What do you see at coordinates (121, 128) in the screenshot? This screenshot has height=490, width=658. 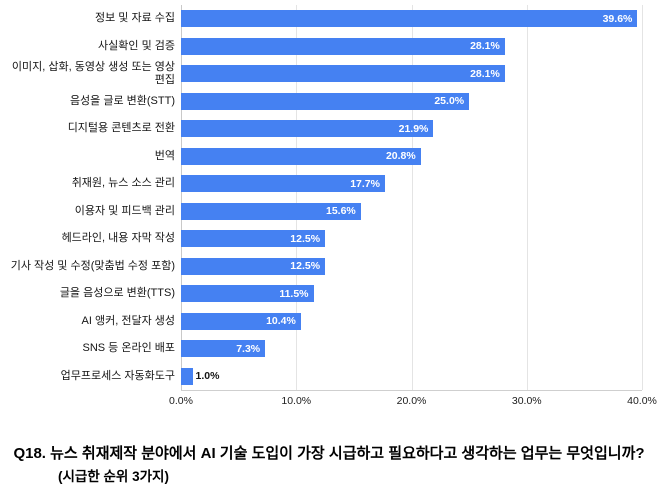 I see `category-label: 디지털용 콘텐츠로 전환` at bounding box center [121, 128].